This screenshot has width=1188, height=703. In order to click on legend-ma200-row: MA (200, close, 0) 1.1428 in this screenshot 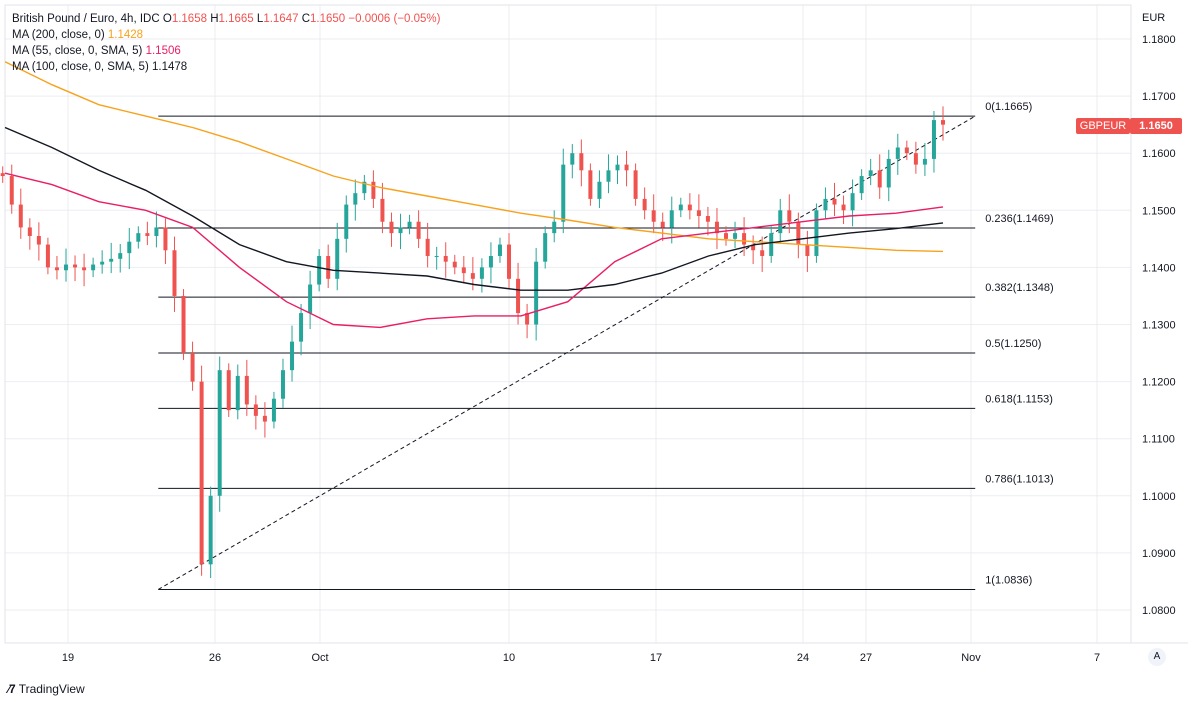, I will do `click(226, 35)`.